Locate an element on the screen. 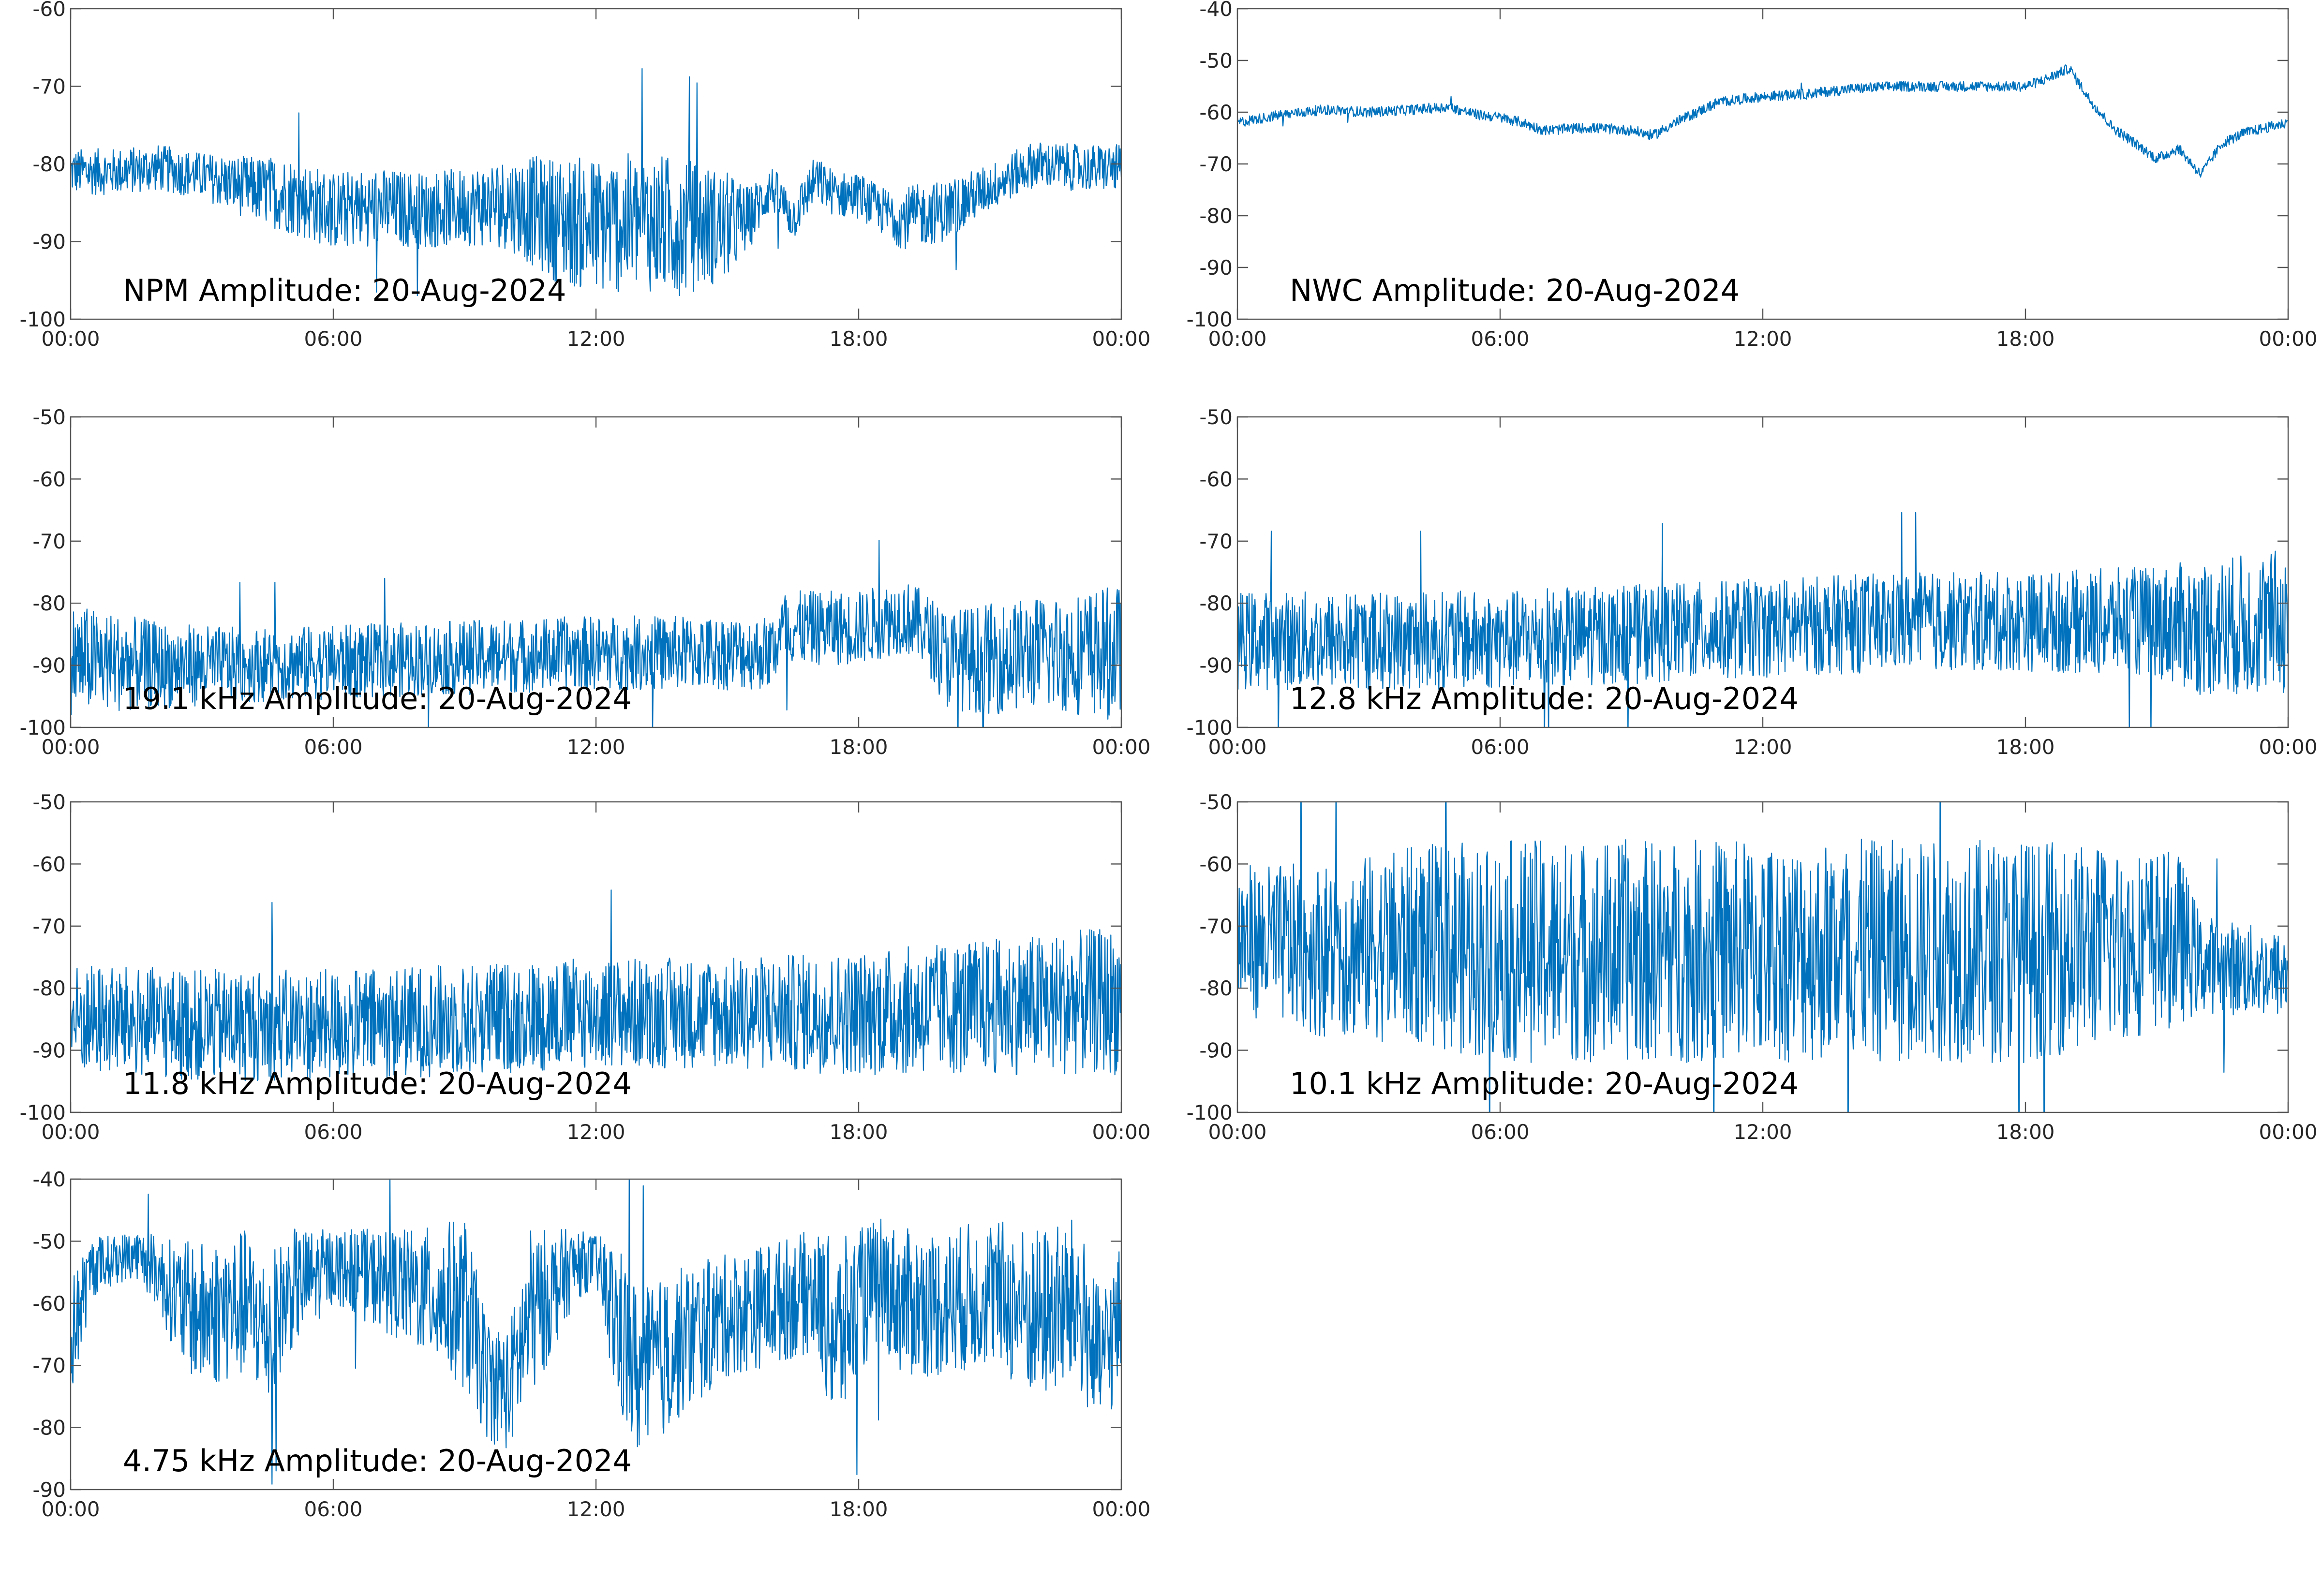 This screenshot has height=1596, width=2322. panel-annotation: 19.1 kHz Amplitude: 20-Aug-2024 is located at coordinates (377, 698).